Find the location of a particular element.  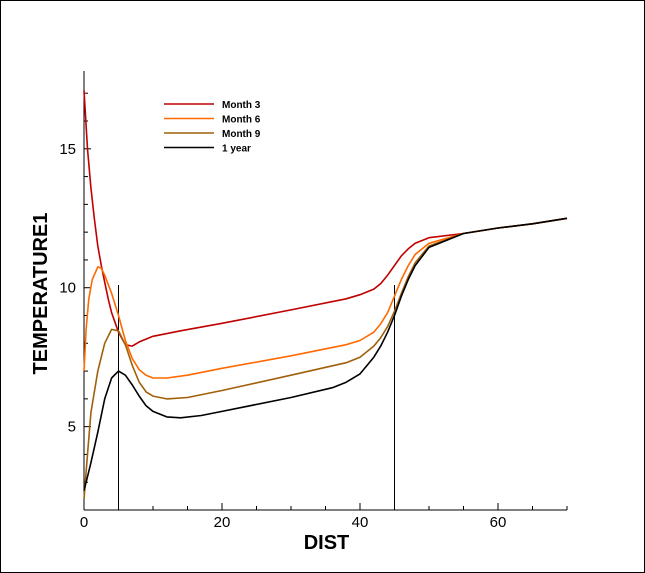

legend-label: Month 9 is located at coordinates (241, 134).